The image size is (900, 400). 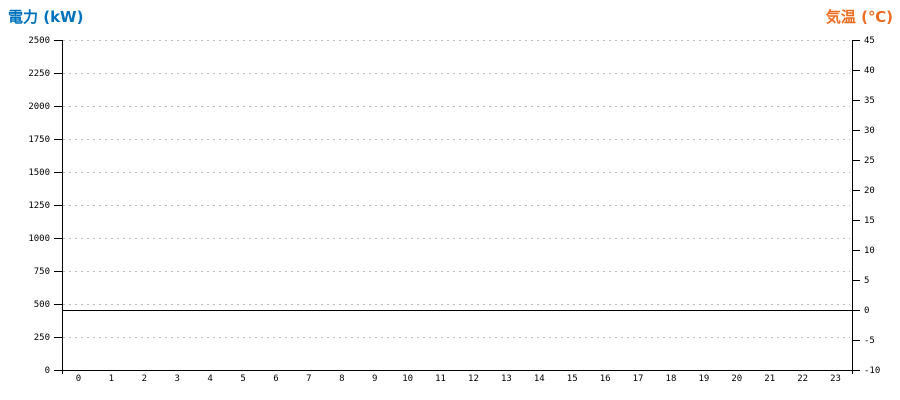 What do you see at coordinates (111, 379) in the screenshot?
I see `x-tick-label: 1` at bounding box center [111, 379].